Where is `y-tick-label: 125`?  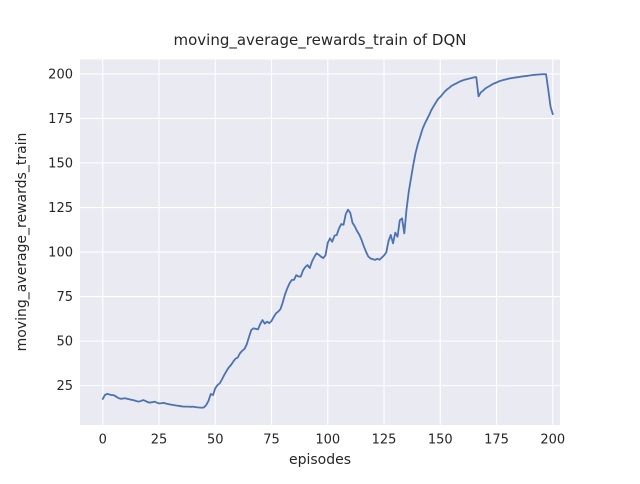 y-tick-label: 125 is located at coordinates (60, 208).